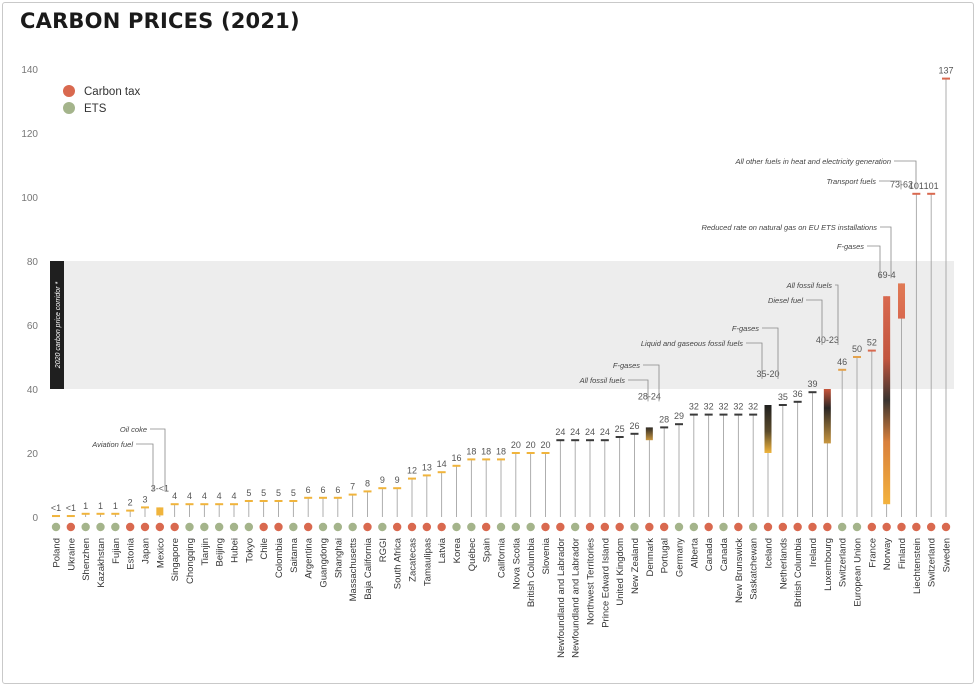 Image resolution: width=978 pixels, height=687 pixels. Describe the element at coordinates (724, 554) in the screenshot. I see `category-label-canada-45: Canada` at that location.